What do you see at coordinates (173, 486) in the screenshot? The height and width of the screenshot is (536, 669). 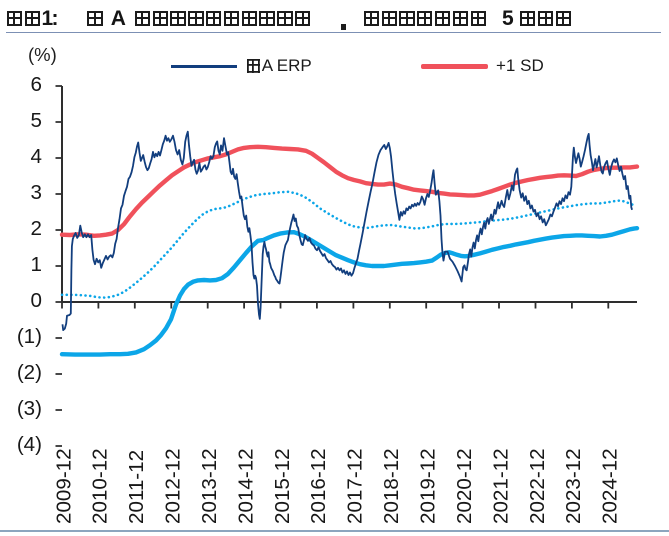 I see `svg-text: 2012-12` at bounding box center [173, 486].